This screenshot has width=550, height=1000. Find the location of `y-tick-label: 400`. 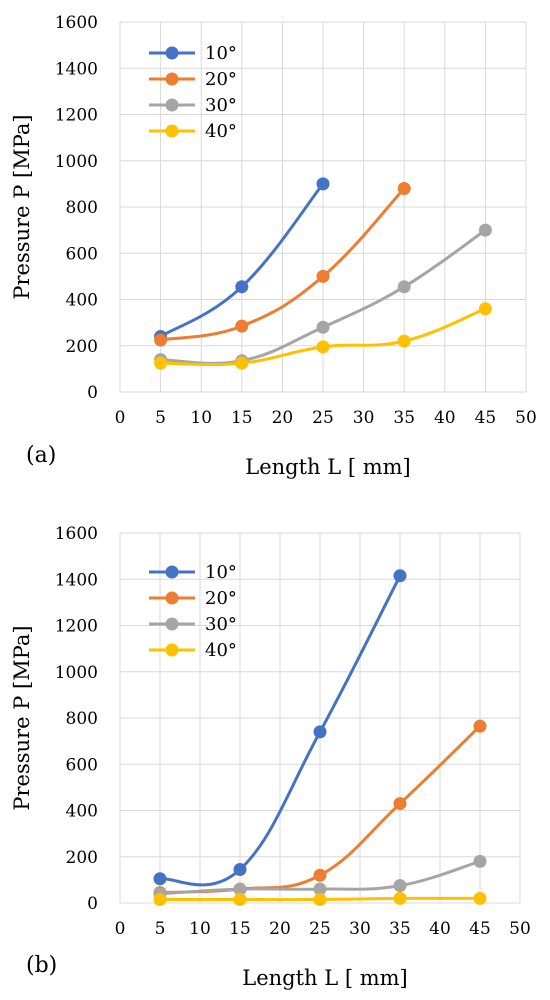

y-tick-label: 400 is located at coordinates (82, 301).